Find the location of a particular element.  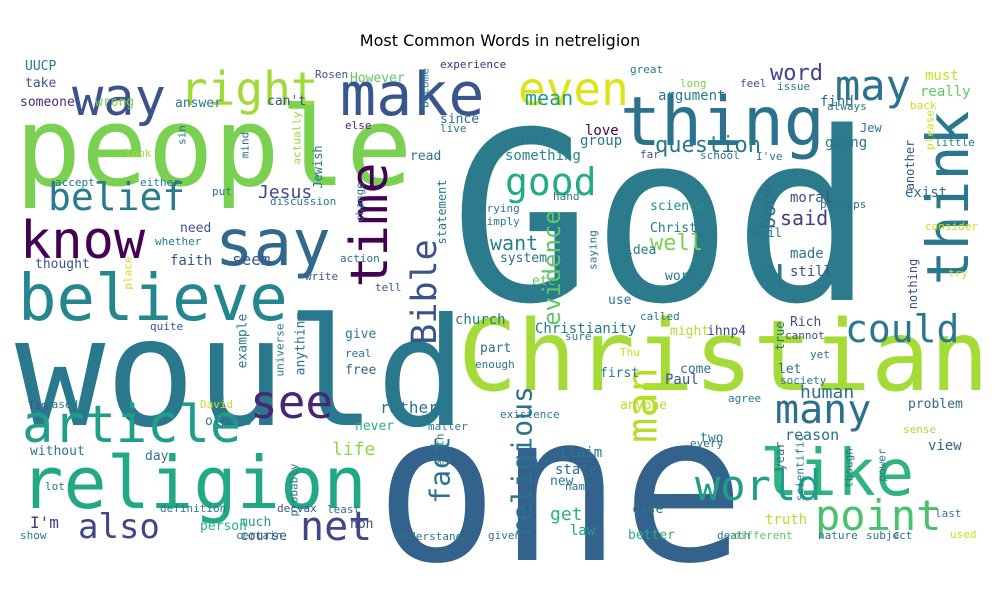

word-least: least is located at coordinates (343, 509).